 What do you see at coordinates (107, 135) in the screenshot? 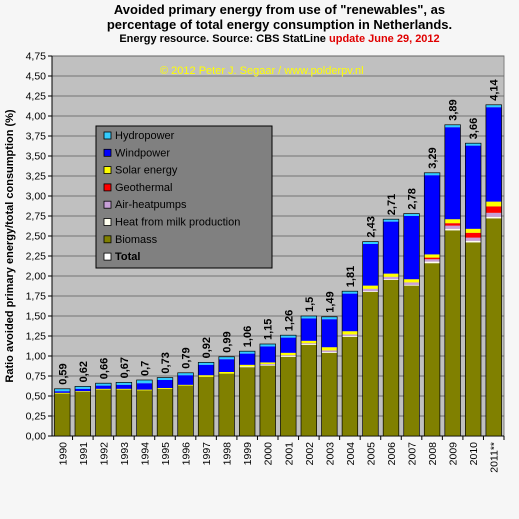
I see `legend-swatch-hydropower` at bounding box center [107, 135].